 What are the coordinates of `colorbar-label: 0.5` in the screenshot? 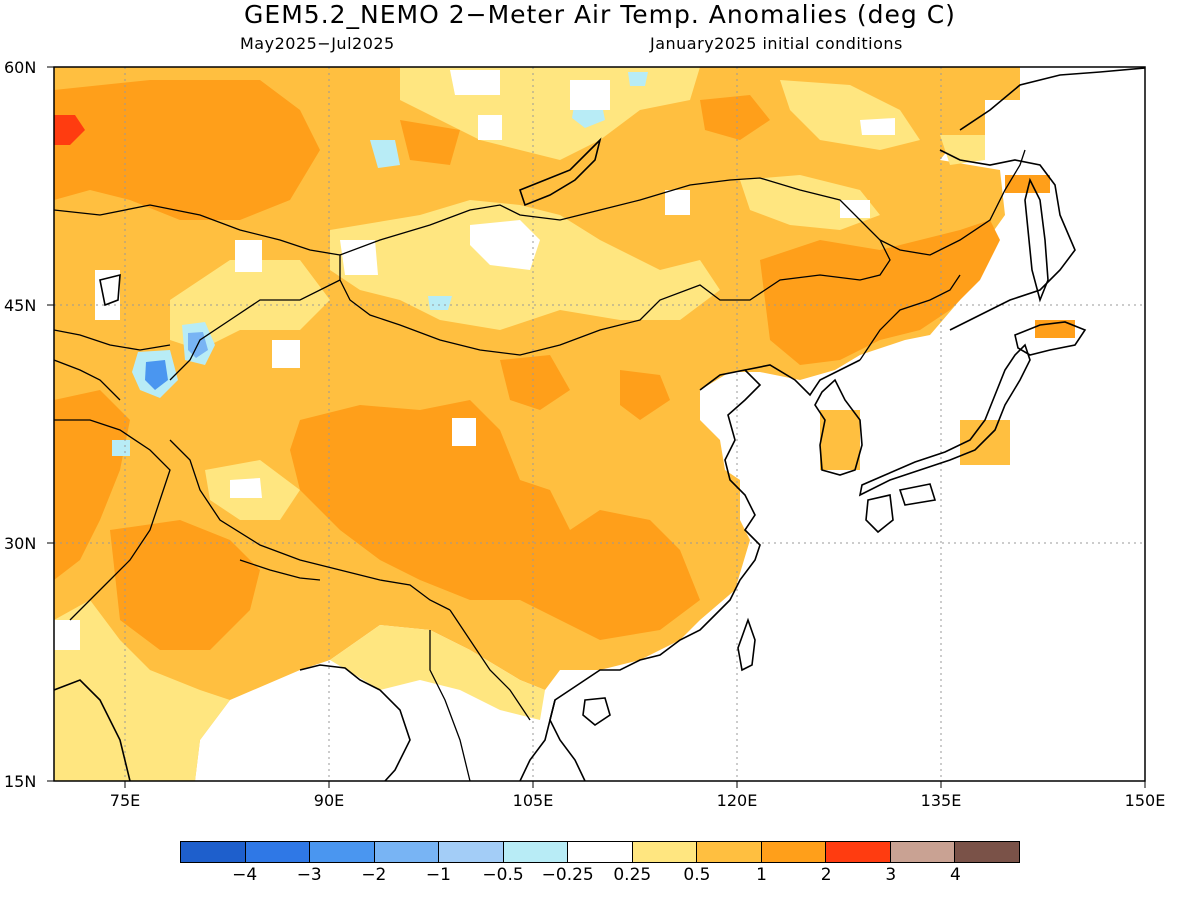 It's located at (697, 875).